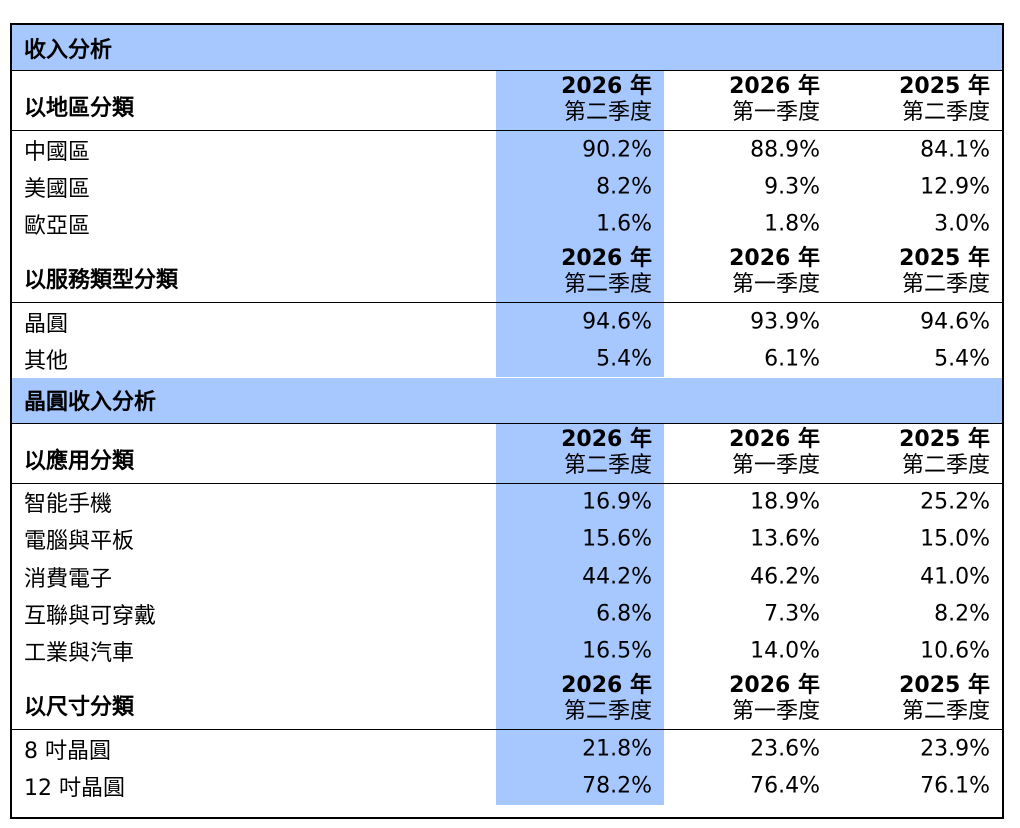 Image resolution: width=1020 pixels, height=828 pixels. I want to click on category-title: 以地區分類, so click(79, 108).